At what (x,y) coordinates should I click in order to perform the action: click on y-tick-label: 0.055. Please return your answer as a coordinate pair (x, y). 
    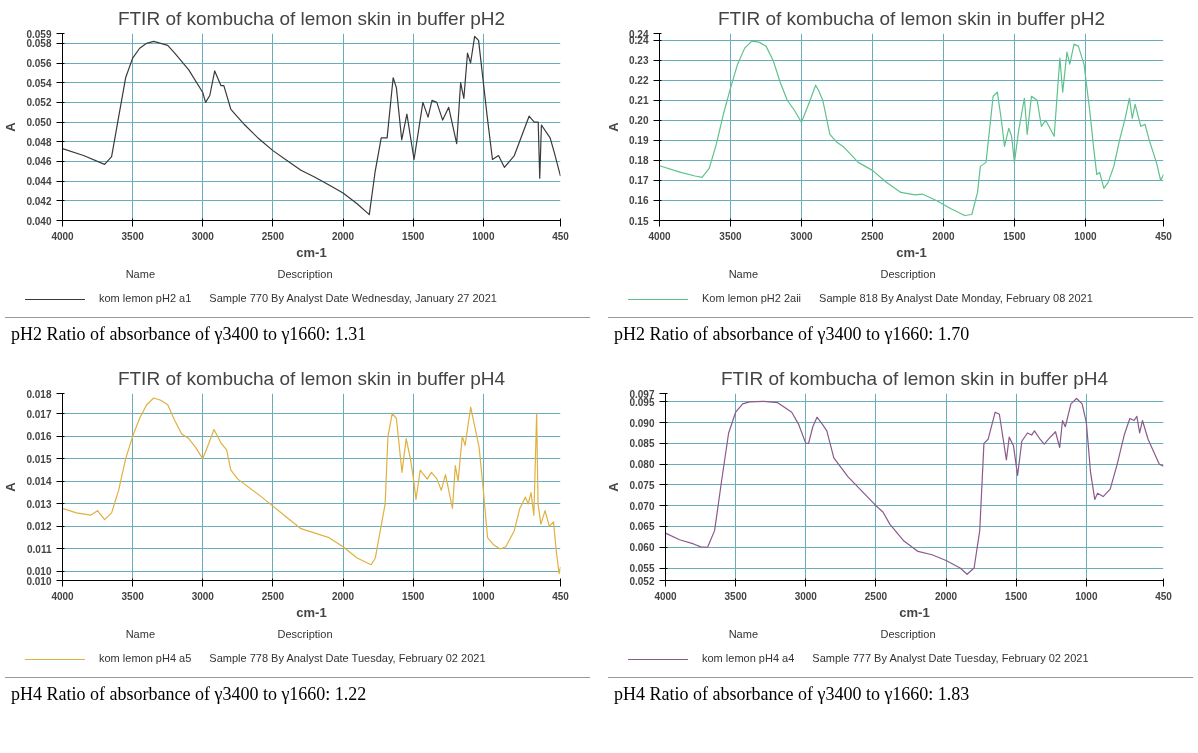
    Looking at the image, I should click on (642, 569).